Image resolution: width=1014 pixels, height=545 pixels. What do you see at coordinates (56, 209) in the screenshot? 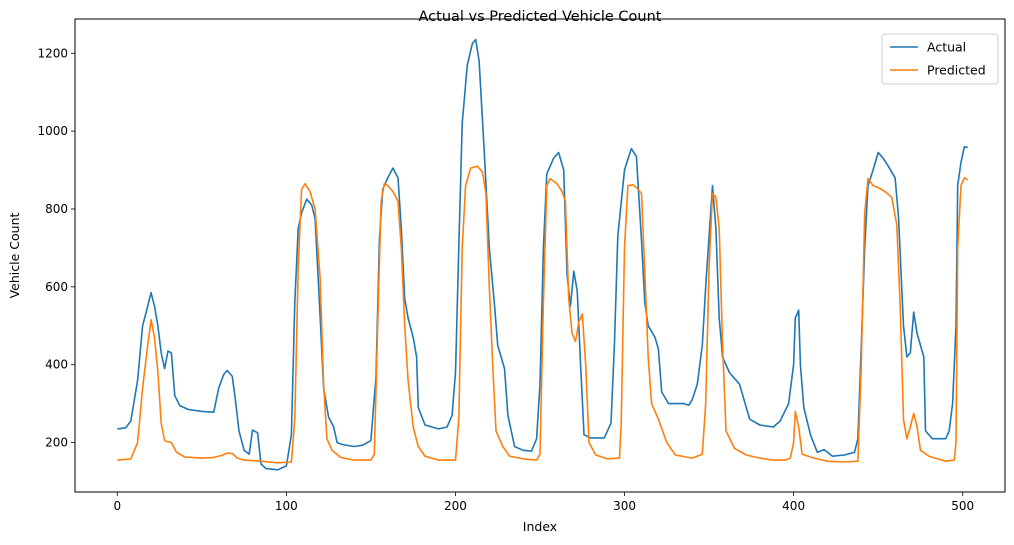
I see `y-tick-label: 800` at bounding box center [56, 209].